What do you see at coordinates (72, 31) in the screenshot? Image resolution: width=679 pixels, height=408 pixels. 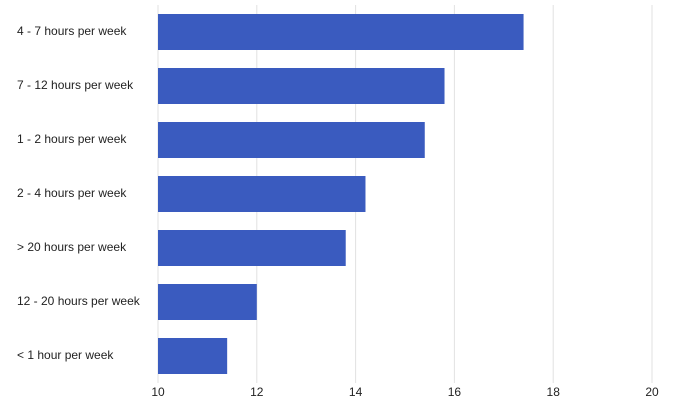 I see `y-tick-label: 4 - 7 hours per week` at bounding box center [72, 31].